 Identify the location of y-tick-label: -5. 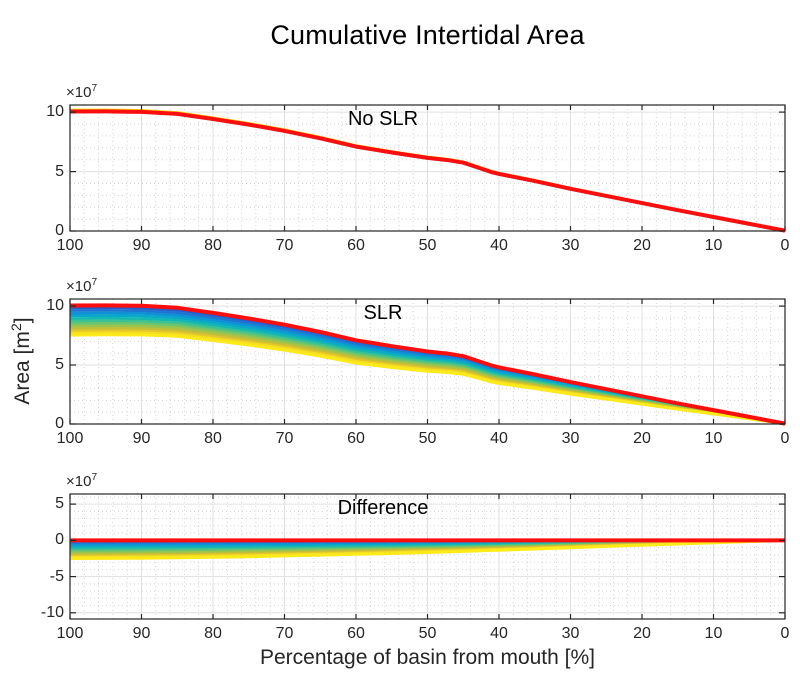
(56, 576).